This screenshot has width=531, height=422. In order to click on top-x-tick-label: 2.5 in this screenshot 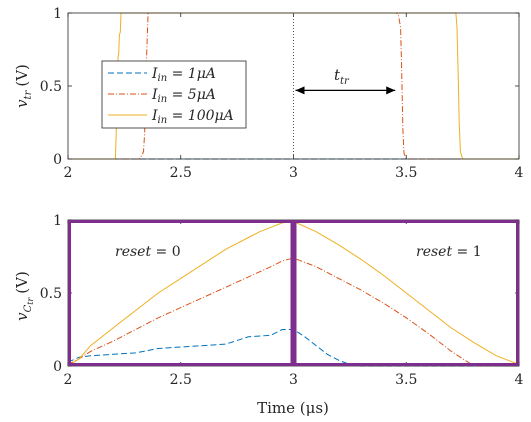, I will do `click(181, 173)`.